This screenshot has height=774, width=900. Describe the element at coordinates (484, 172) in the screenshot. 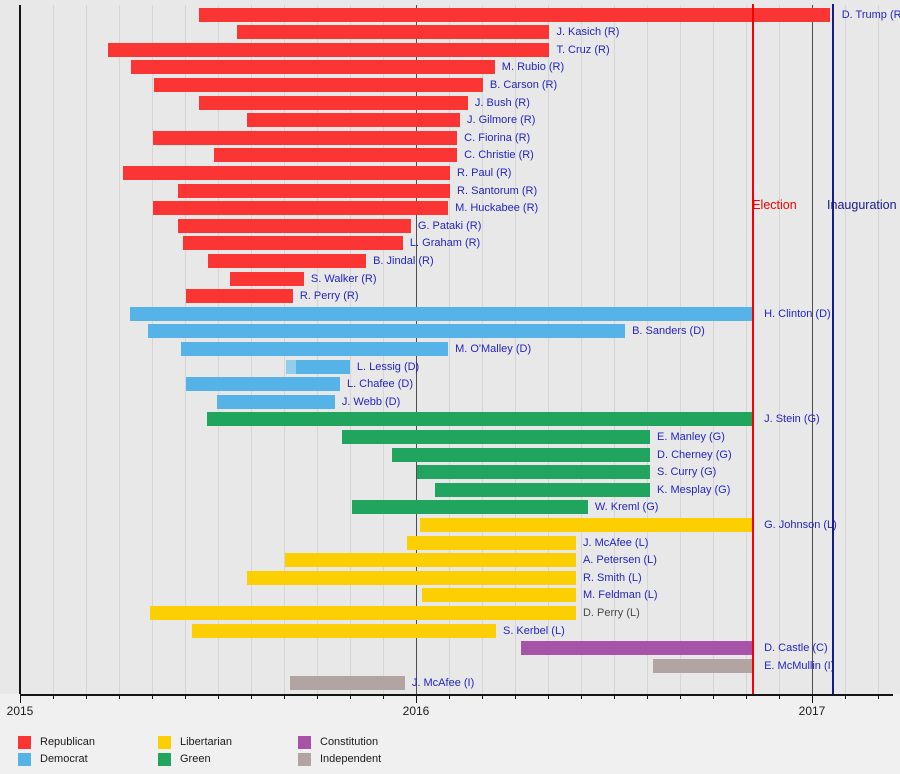

I see `candidate-label: R. Paul (R)` at that location.